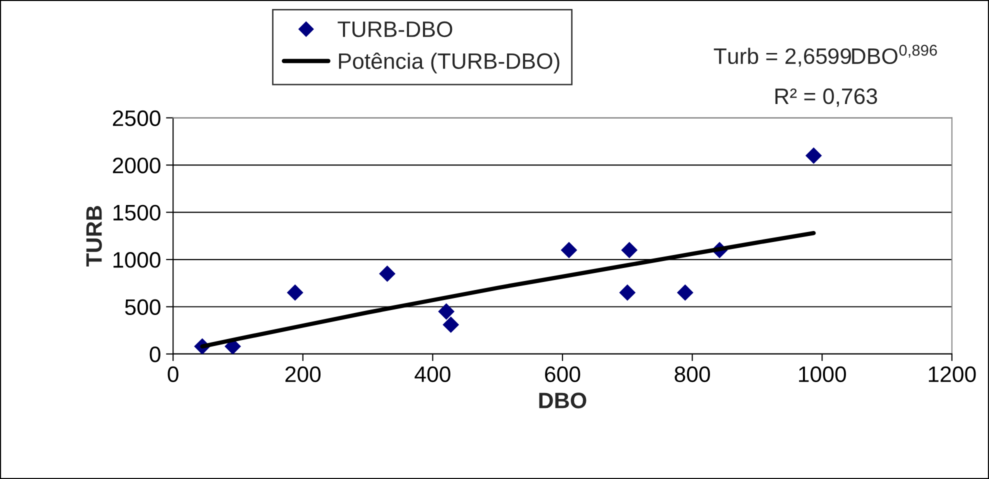 This screenshot has width=989, height=479. I want to click on y-tick-label: 1500, so click(137, 212).